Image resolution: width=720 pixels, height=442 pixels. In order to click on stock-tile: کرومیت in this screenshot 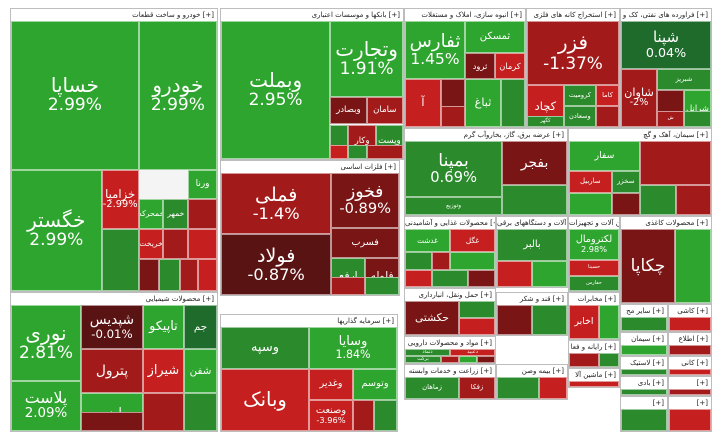, I will do `click(579, 95)`.